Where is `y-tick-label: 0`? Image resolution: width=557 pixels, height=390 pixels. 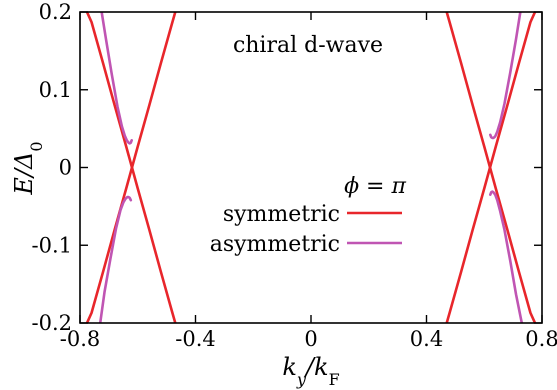
y-tick-label: 0 is located at coordinates (65, 168).